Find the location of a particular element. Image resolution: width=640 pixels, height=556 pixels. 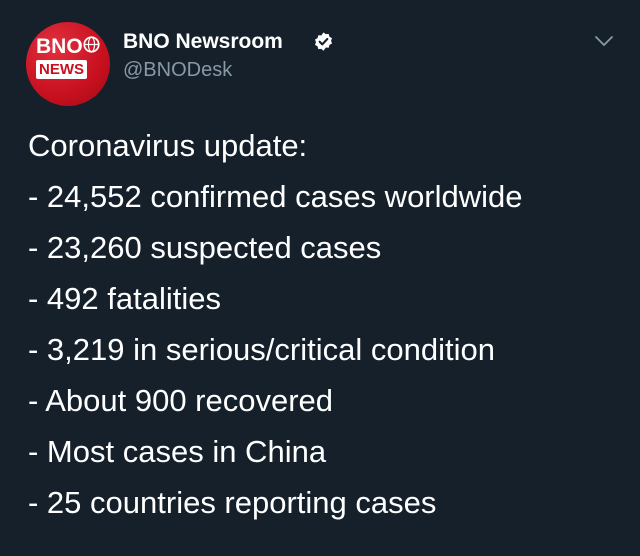

tweet-line-countries: - 25 countries reporting cases is located at coordinates (232, 502).